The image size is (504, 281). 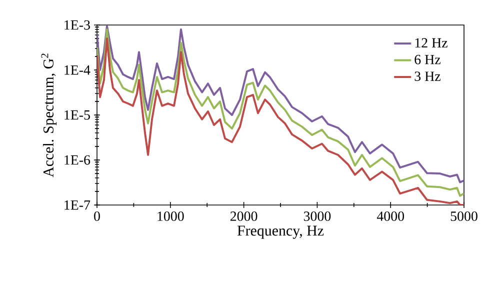 What do you see at coordinates (390, 216) in the screenshot?
I see `x-tick-label: 4000` at bounding box center [390, 216].